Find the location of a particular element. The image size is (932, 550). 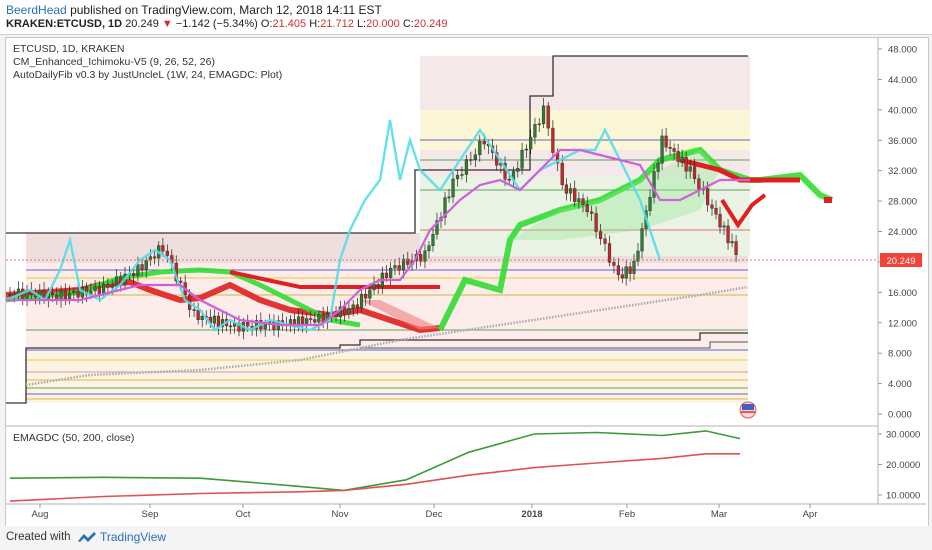

high-label: H: is located at coordinates (315, 24).